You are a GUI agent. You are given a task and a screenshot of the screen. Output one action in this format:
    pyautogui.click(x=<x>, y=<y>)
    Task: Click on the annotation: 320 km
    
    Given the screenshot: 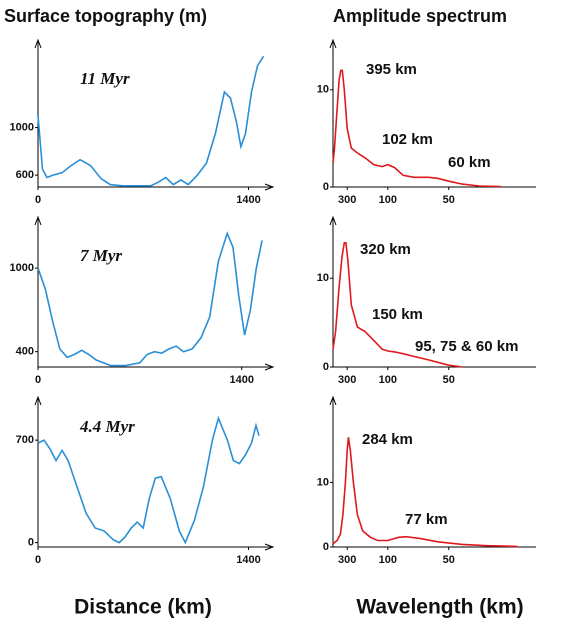 What is the action you would take?
    pyautogui.click(x=385, y=249)
    